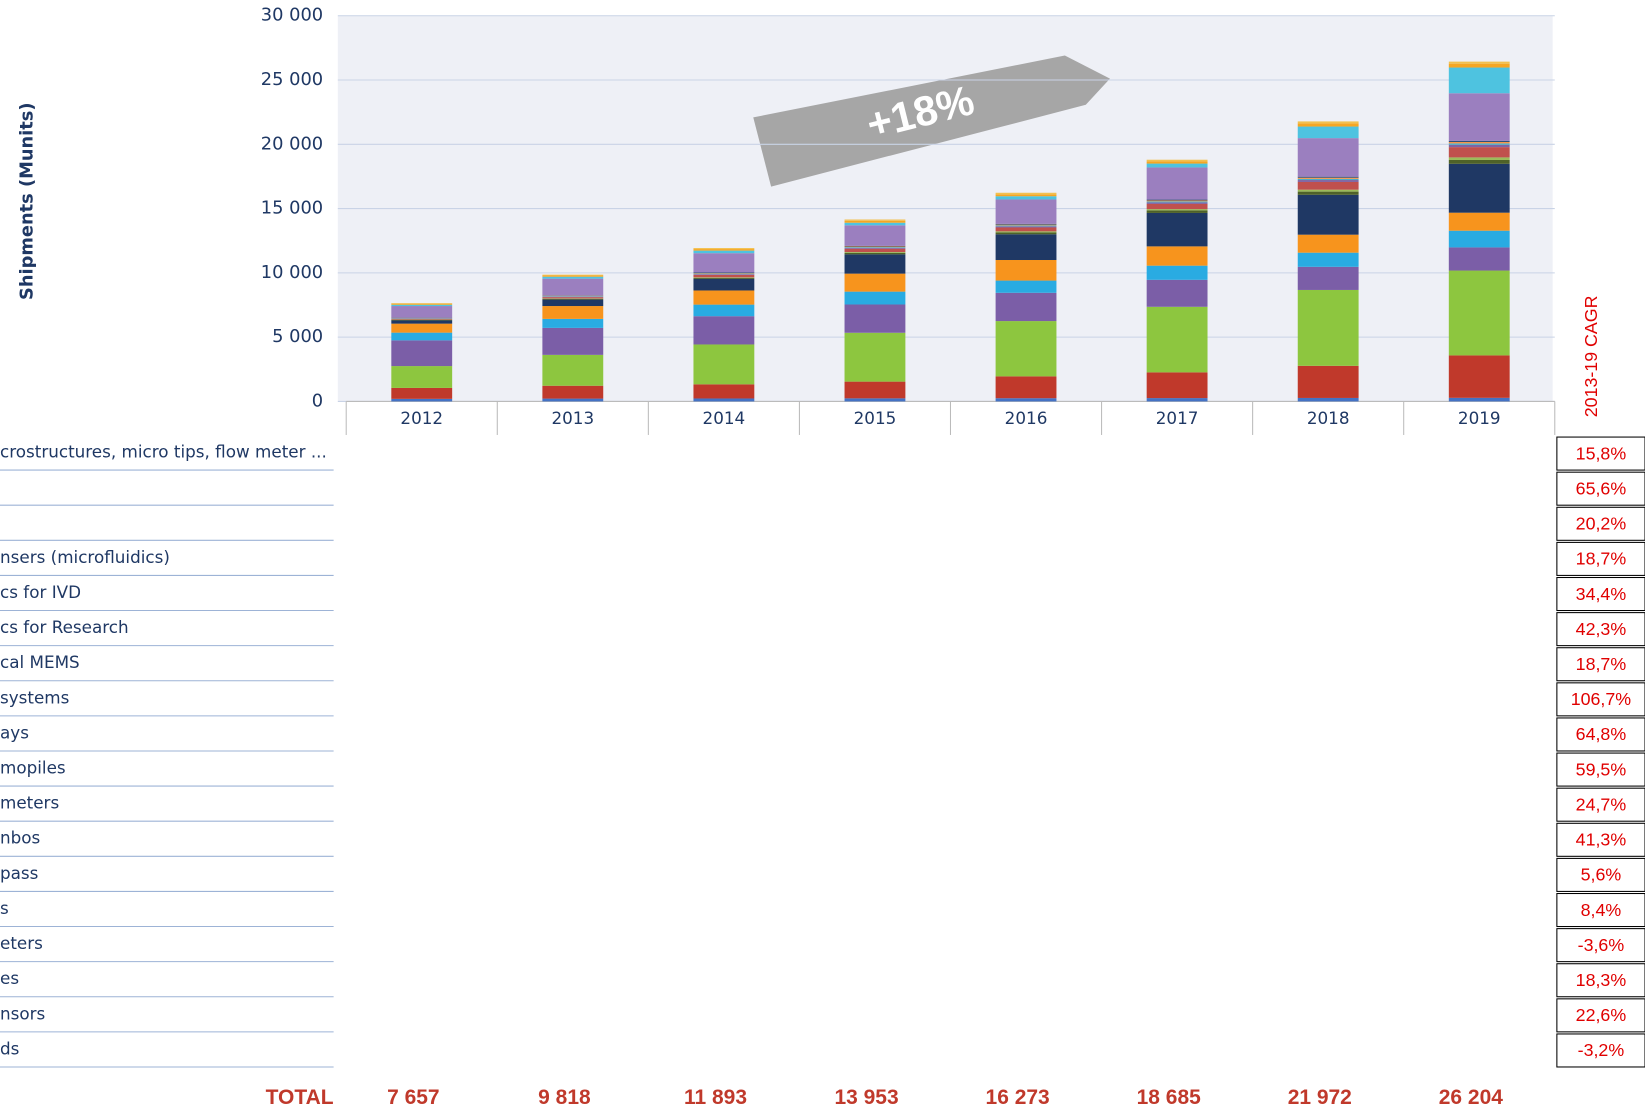 The image size is (1645, 1111). Describe the element at coordinates (1169, 1097) in the screenshot. I see `total-value: 18 685` at that location.